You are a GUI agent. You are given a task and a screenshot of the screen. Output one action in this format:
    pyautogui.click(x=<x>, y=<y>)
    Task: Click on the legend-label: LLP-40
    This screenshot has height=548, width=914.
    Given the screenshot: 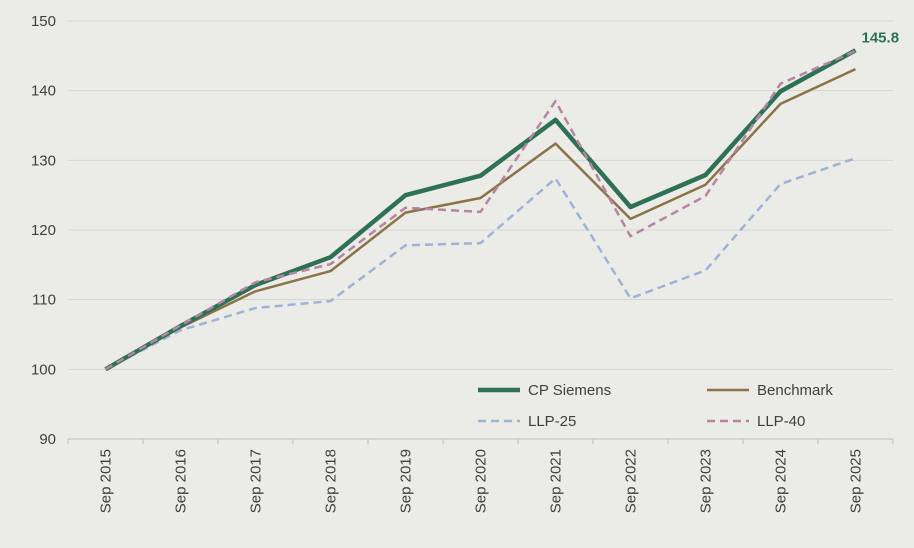 What is the action you would take?
    pyautogui.click(x=781, y=421)
    